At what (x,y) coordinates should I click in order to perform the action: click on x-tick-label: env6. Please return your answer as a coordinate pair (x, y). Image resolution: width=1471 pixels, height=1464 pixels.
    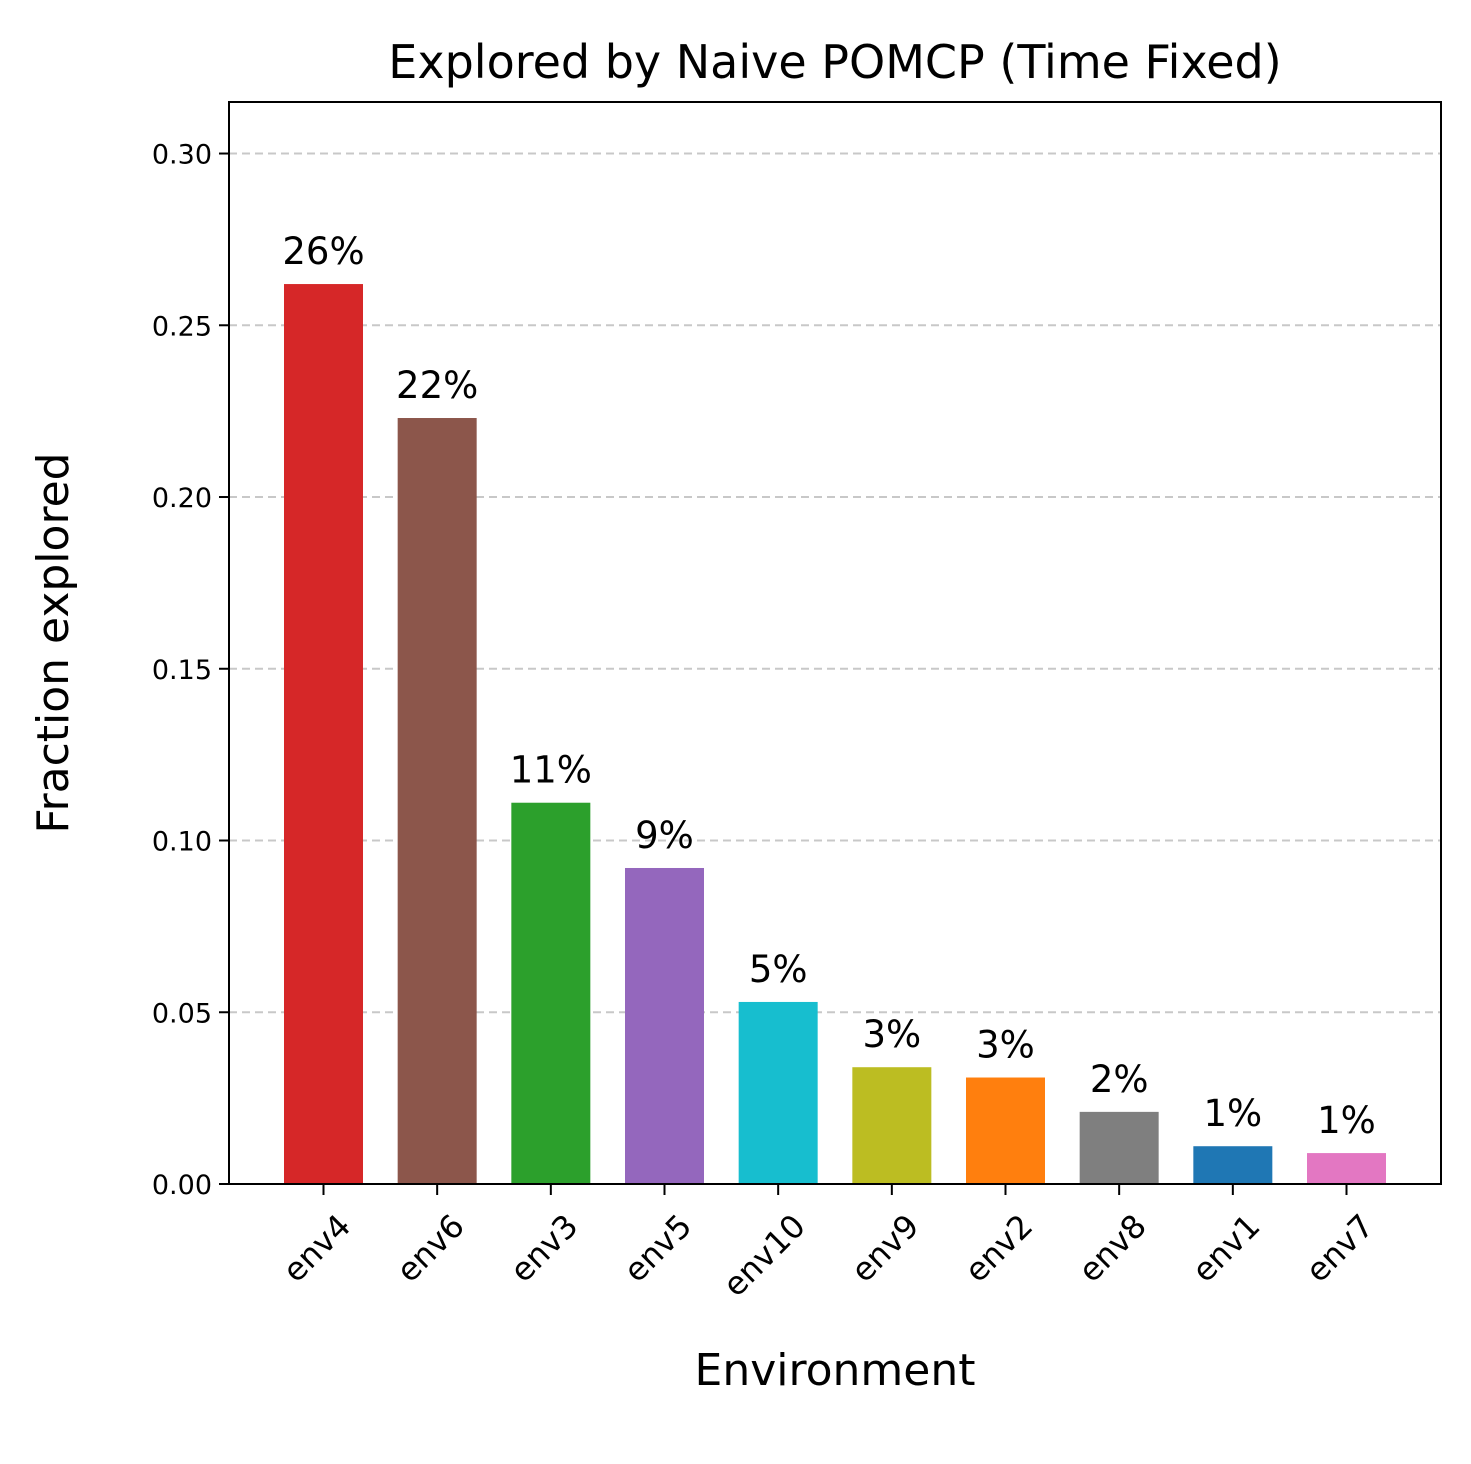
    Looking at the image, I should click on (430, 1248).